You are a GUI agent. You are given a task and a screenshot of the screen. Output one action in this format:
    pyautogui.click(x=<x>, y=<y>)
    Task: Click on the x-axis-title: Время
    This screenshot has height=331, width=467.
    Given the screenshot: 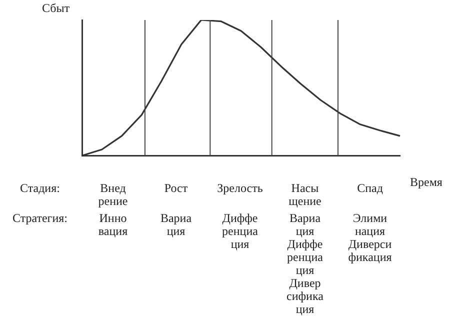 What is the action you would take?
    pyautogui.click(x=426, y=182)
    